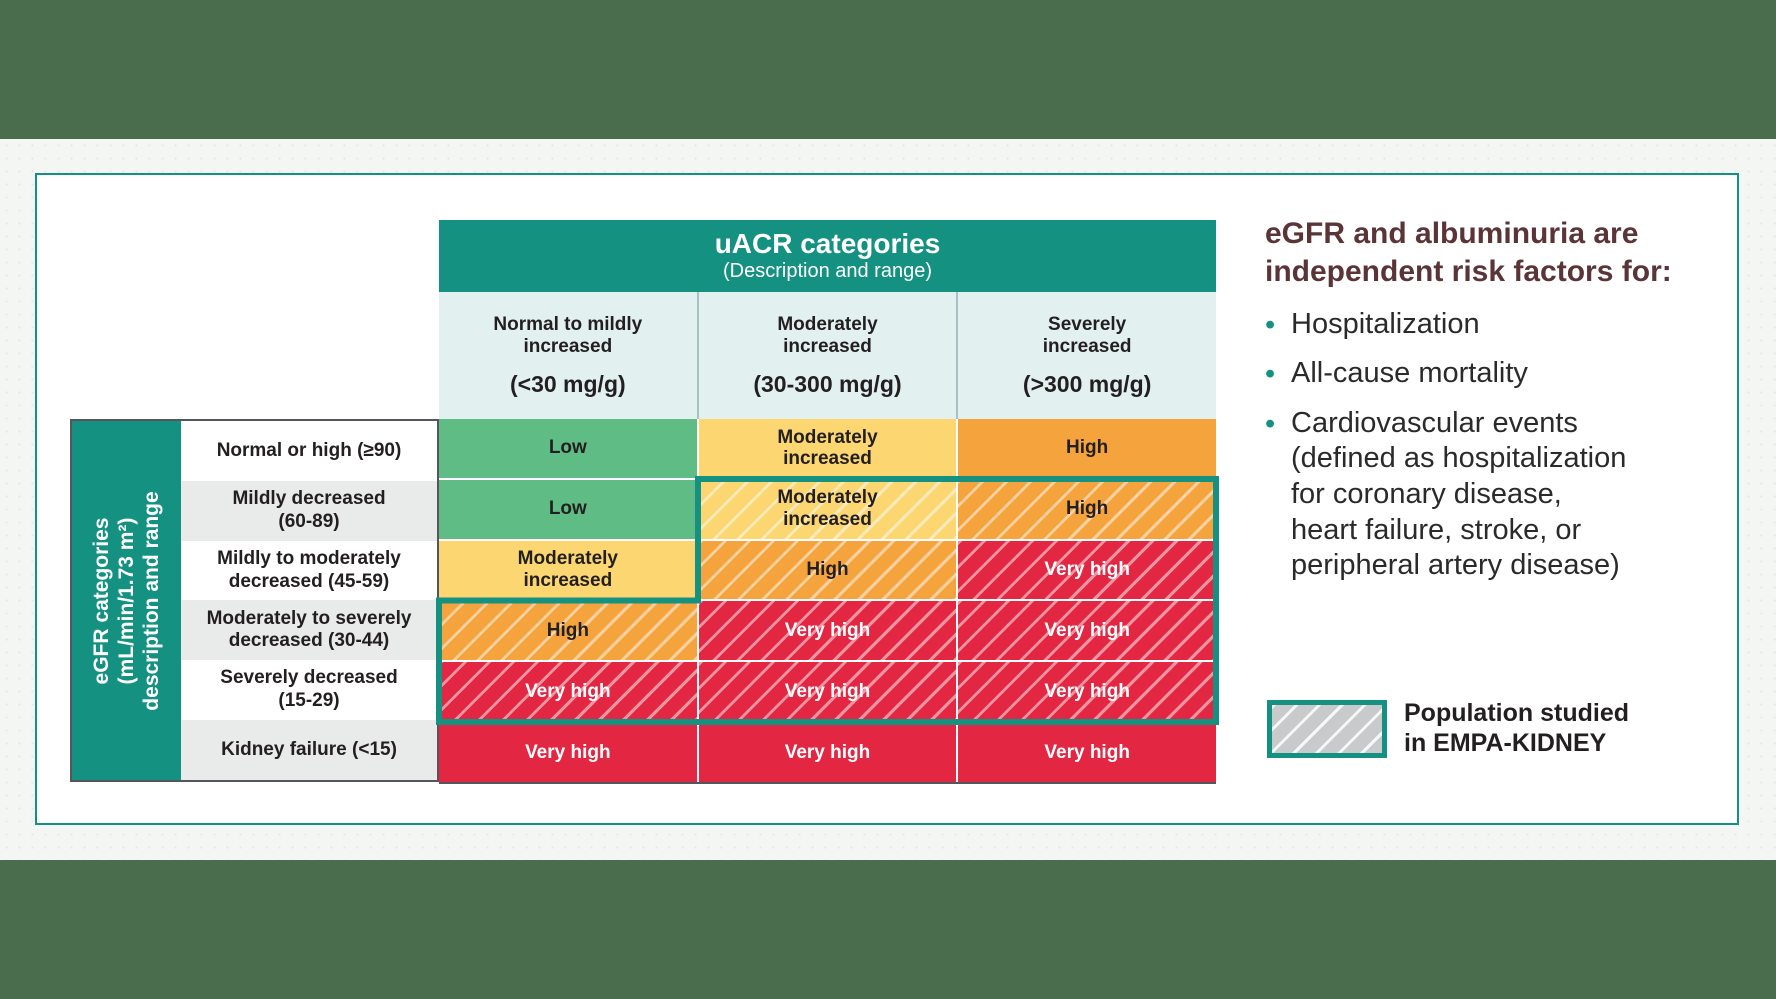 The width and height of the screenshot is (1776, 999). I want to click on bottom-green-band, so click(888, 929).